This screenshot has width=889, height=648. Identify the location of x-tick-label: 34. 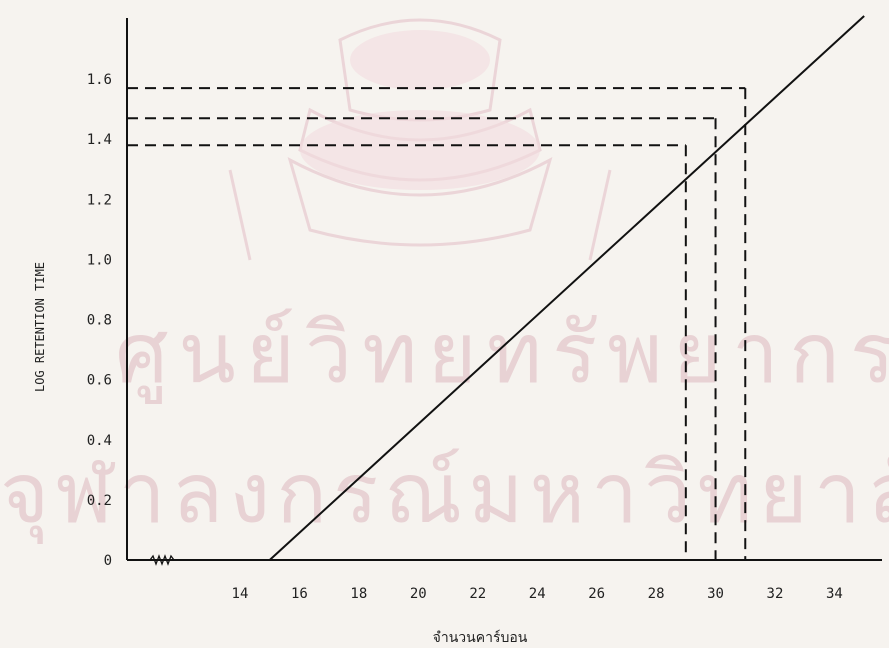
(834, 594).